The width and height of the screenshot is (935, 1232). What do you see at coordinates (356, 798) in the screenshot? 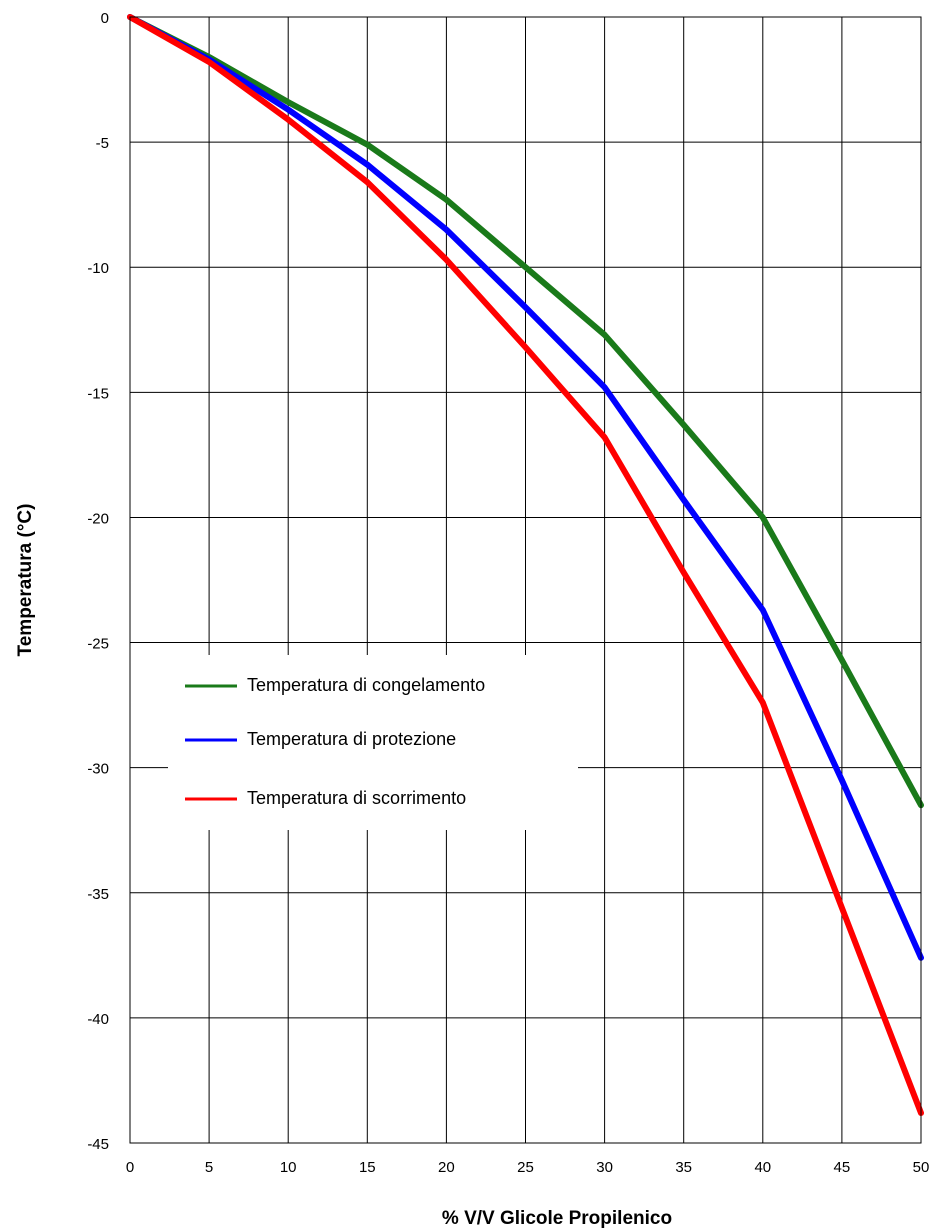
I see `legend-label: Temperatura di scorrimento` at bounding box center [356, 798].